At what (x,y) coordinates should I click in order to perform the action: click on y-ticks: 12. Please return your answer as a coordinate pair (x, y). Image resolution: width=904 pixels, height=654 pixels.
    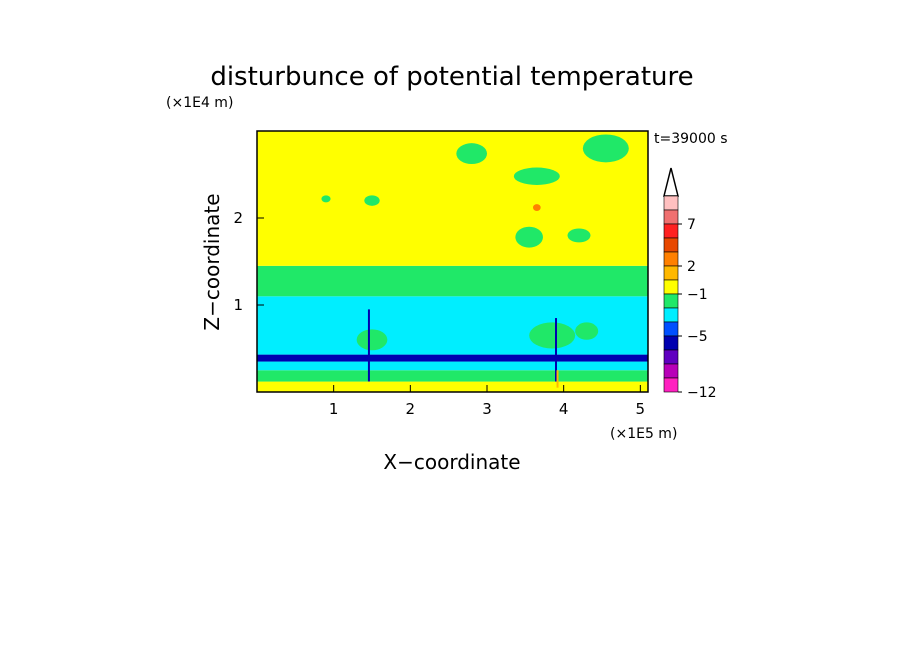
    Looking at the image, I should click on (248, 261).